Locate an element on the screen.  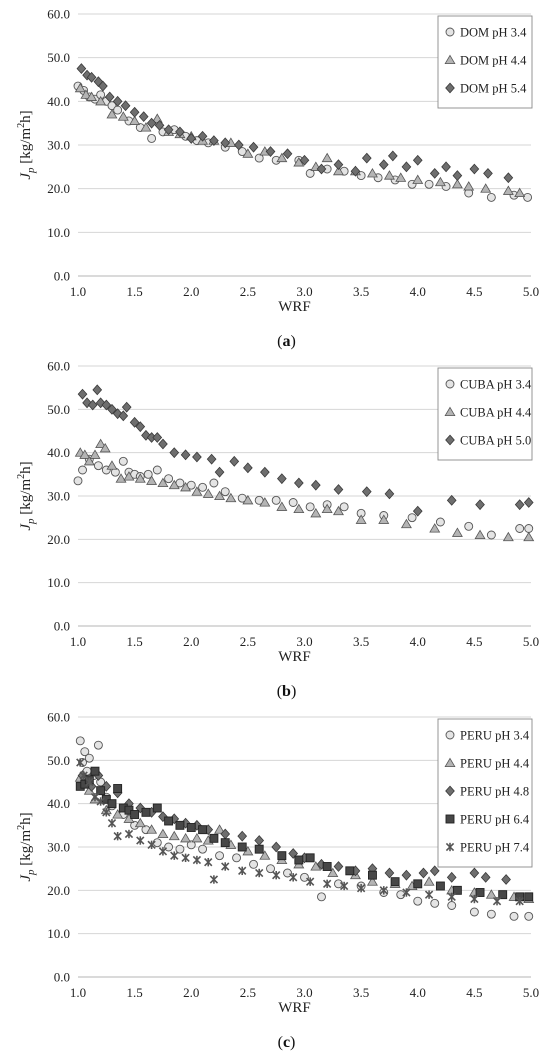
legend-label: PERU pH 4.8 is located at coordinates (494, 792).